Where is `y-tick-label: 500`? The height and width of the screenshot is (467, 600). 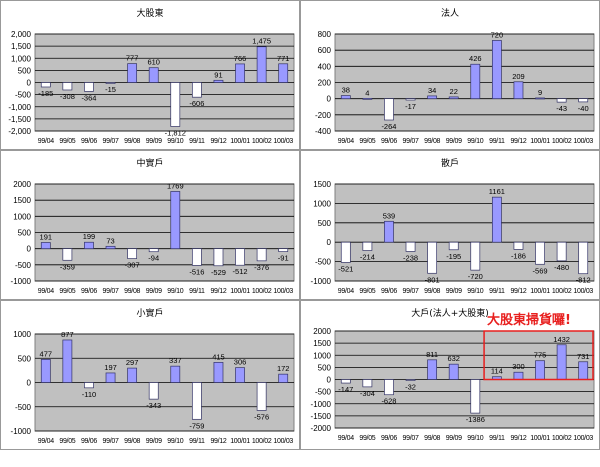
y-tick-label: 500 is located at coordinates (25, 233).